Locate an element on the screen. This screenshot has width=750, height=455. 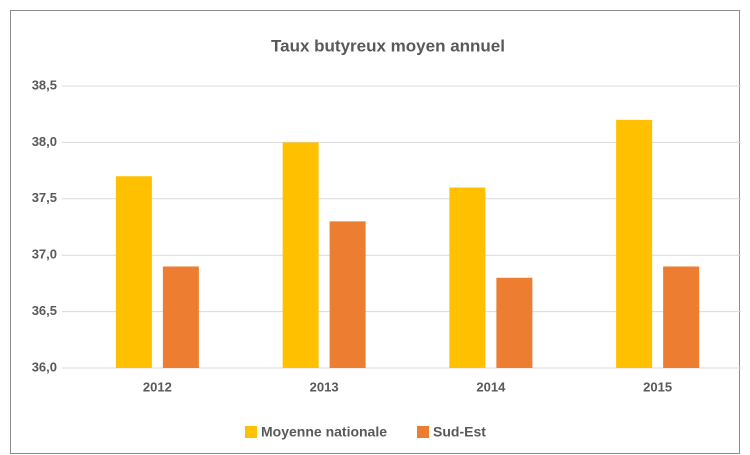
y-tick-label: 38,5 is located at coordinates (44, 84).